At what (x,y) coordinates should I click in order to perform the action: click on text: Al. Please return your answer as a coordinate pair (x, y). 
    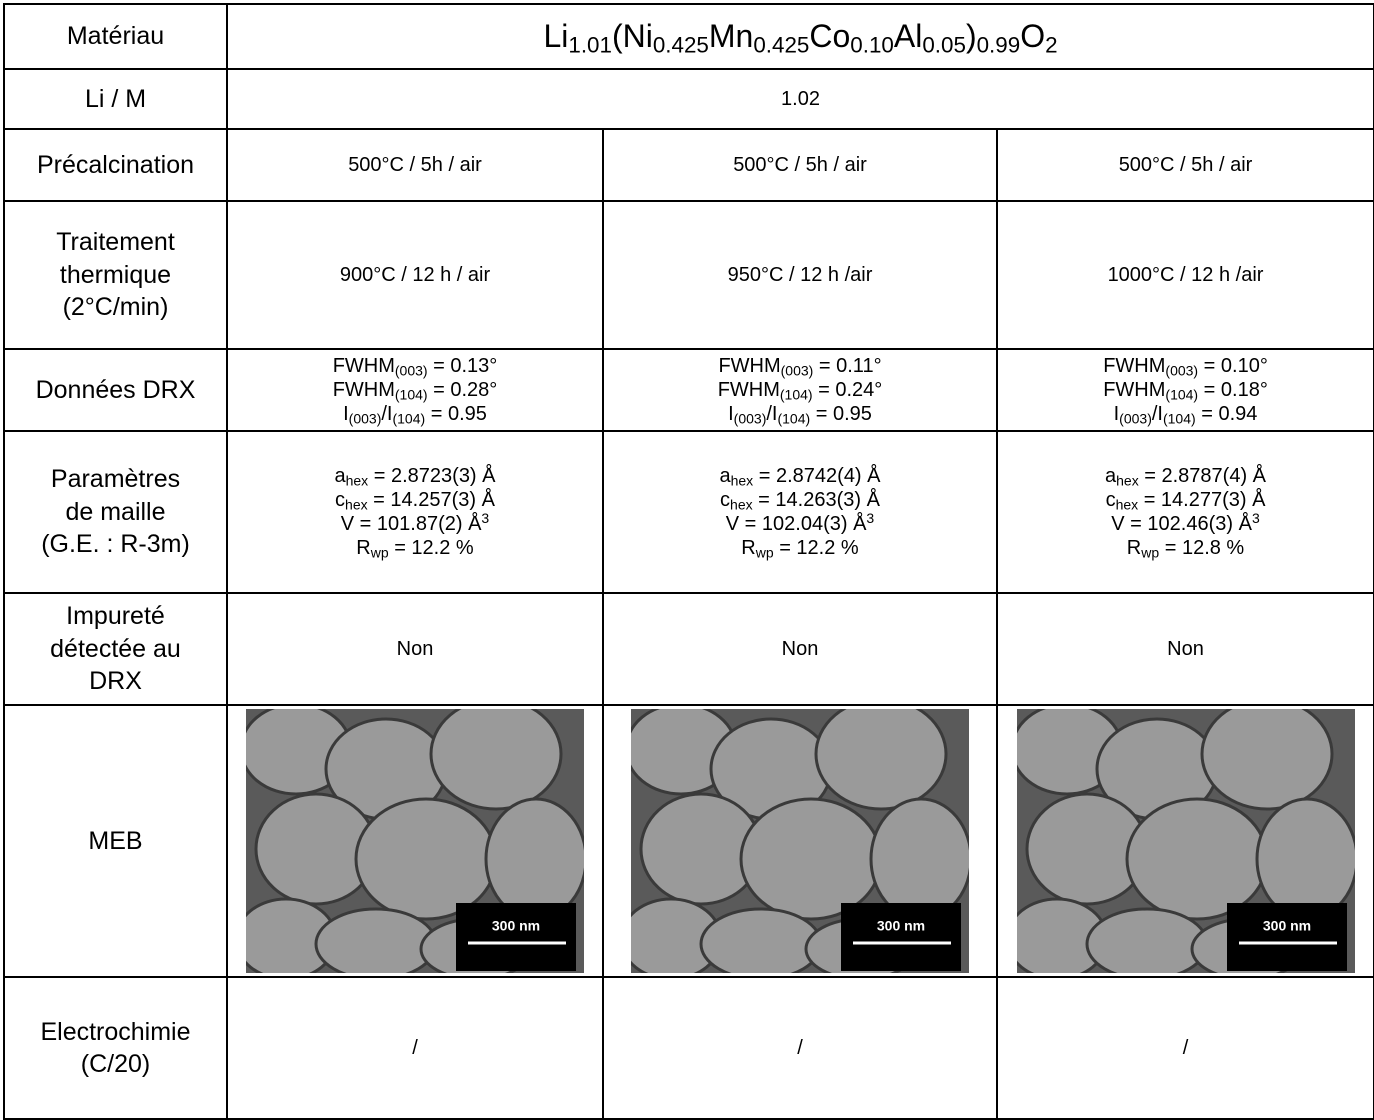
    Looking at the image, I should click on (908, 36).